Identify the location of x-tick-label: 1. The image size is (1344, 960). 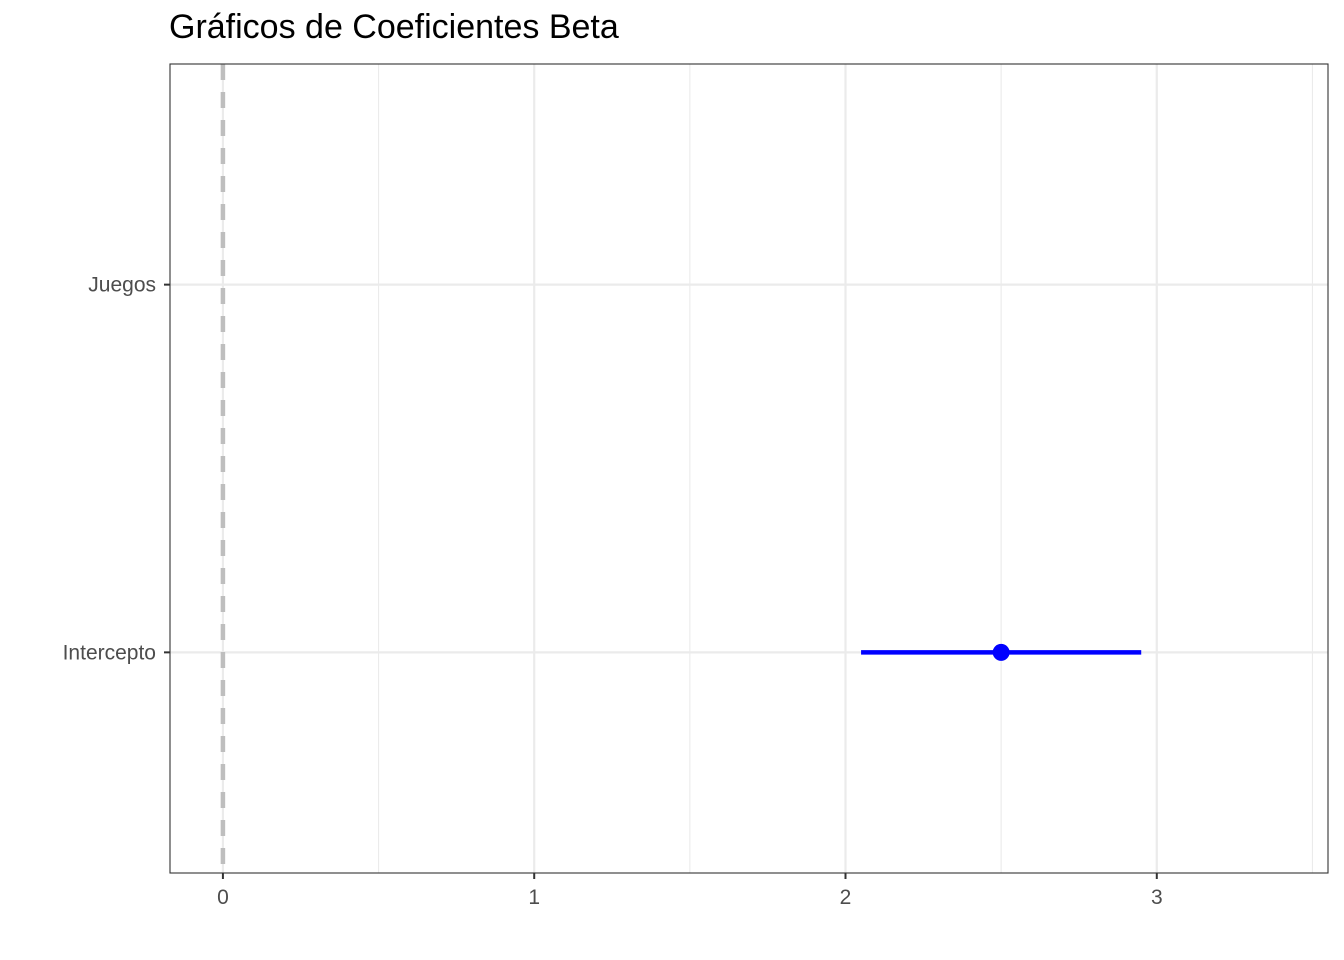
(534, 897).